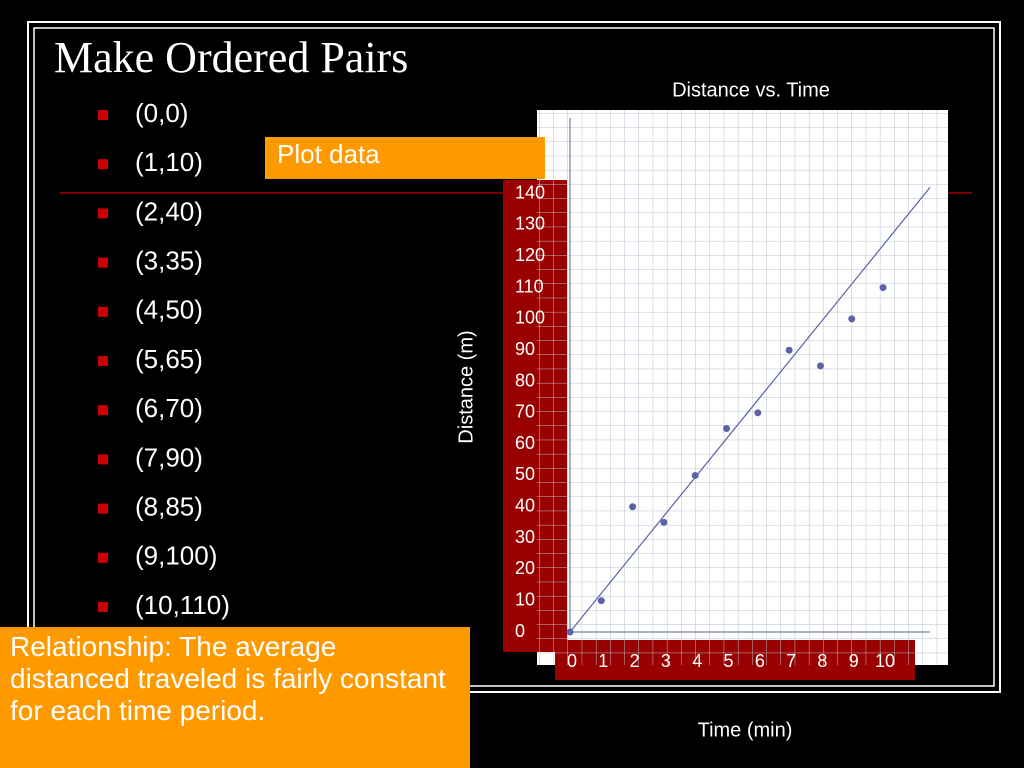 The width and height of the screenshot is (1024, 768). What do you see at coordinates (729, 661) in the screenshot?
I see `x-tick-label: 5` at bounding box center [729, 661].